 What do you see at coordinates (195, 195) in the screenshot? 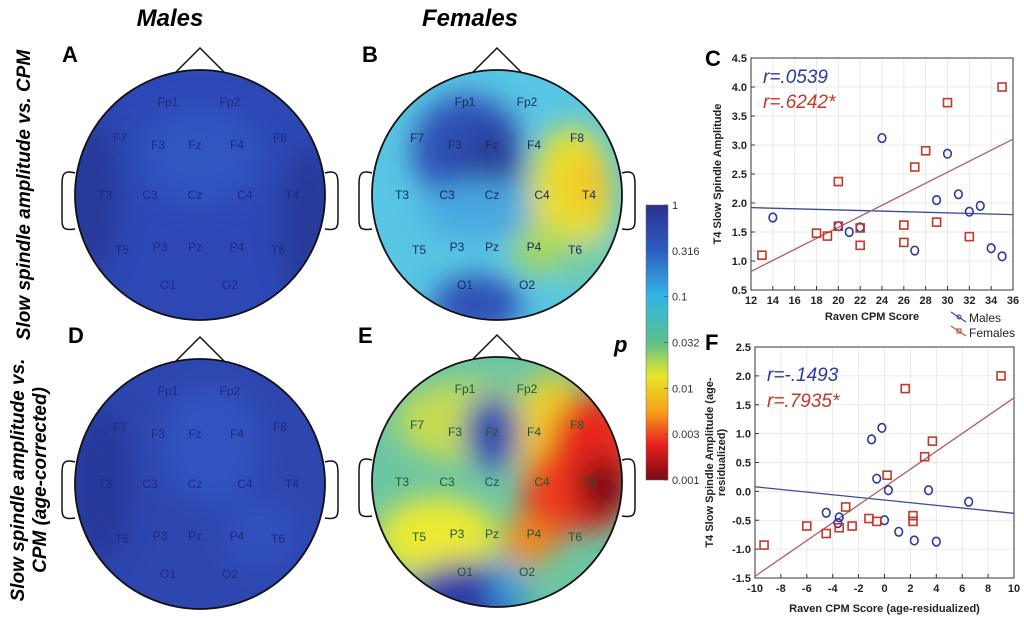
I see `electrode-label-cz: Cz` at bounding box center [195, 195].